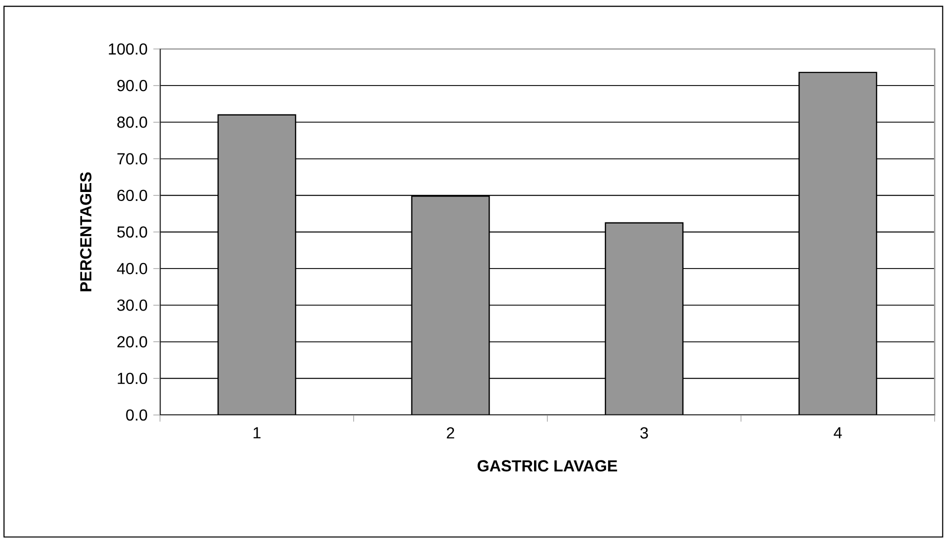  Describe the element at coordinates (132, 305) in the screenshot. I see `y-tick-label: 30.0` at that location.